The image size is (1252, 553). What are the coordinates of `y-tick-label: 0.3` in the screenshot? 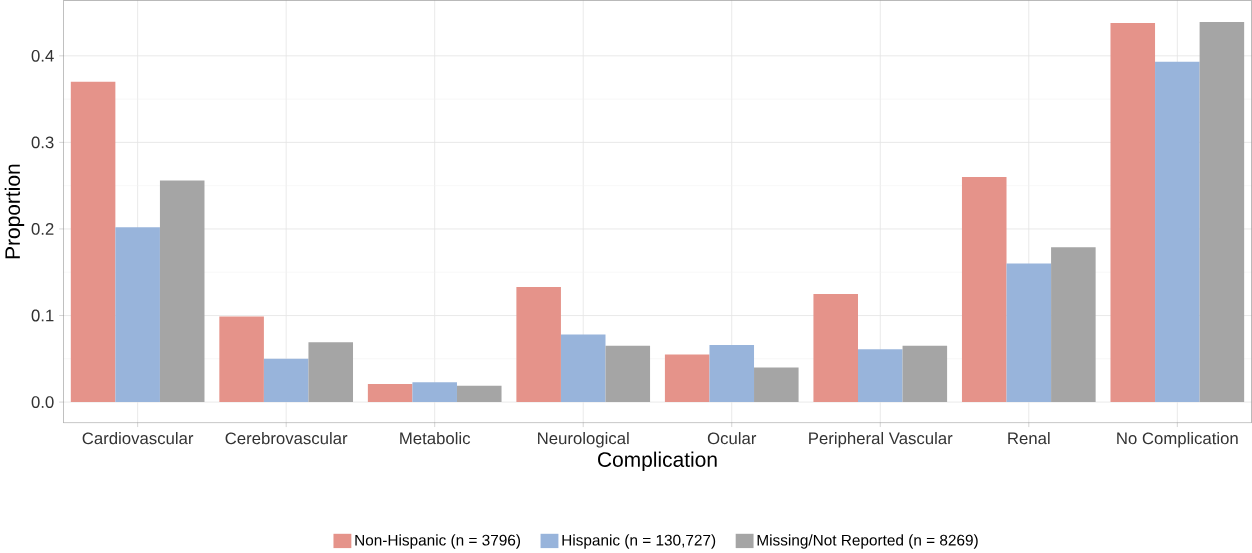 It's located at (42, 142).